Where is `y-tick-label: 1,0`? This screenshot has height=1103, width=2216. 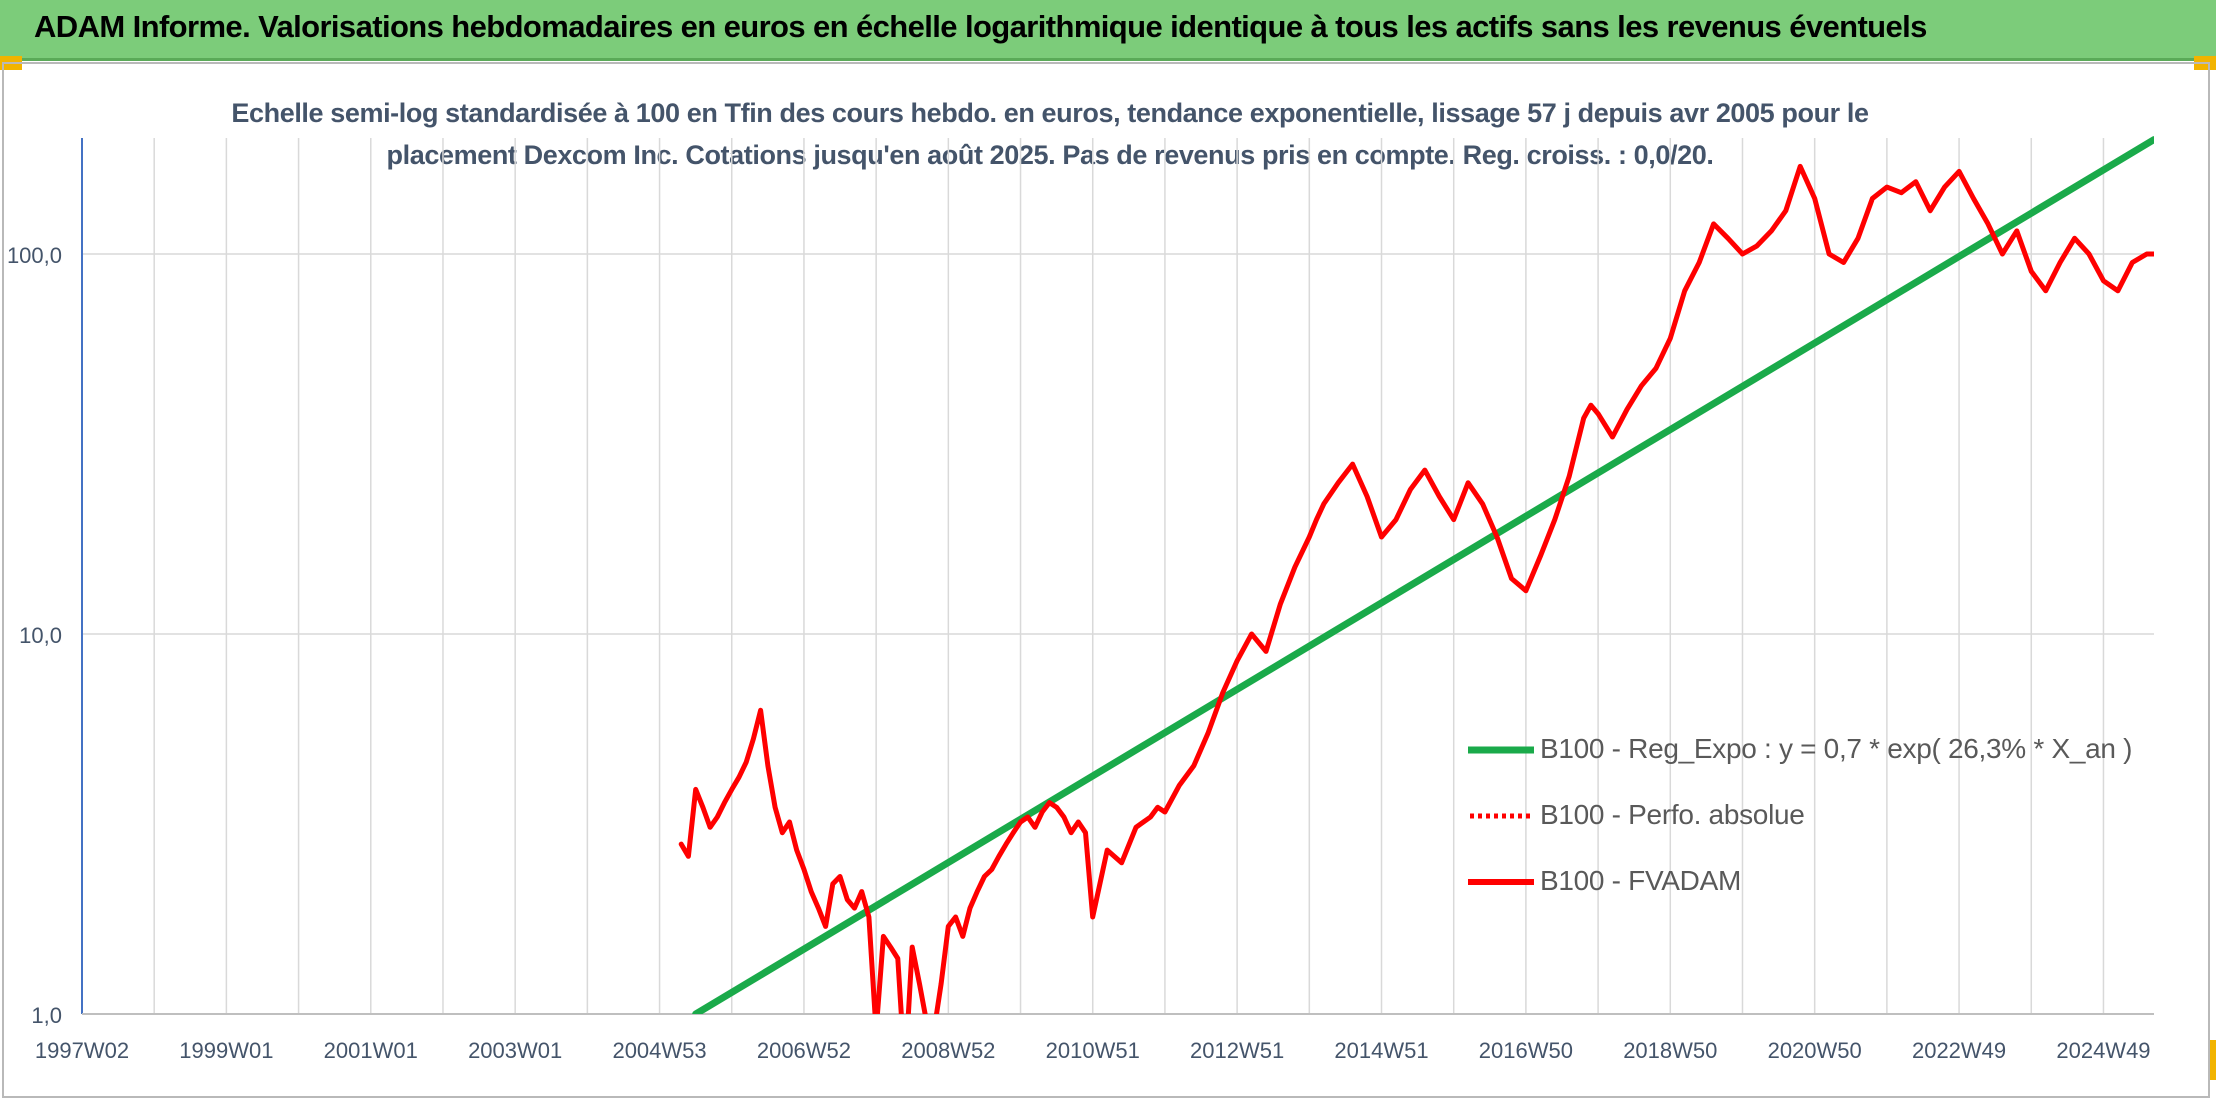
y-tick-label: 1,0 is located at coordinates (46, 1015).